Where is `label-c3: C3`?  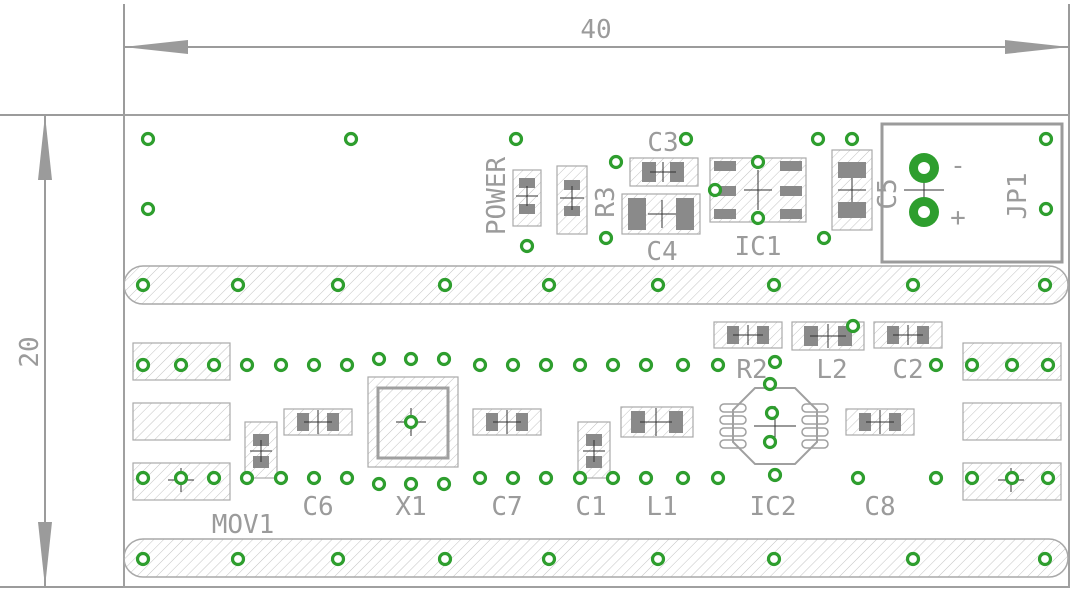
label-c3: C3 is located at coordinates (662, 143).